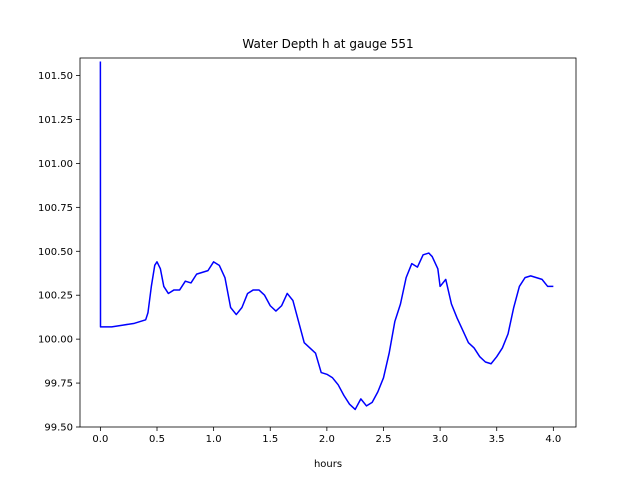 The width and height of the screenshot is (640, 480). I want to click on x-axis: 0.0 0.5 1.0 1.5 2.0 2.5 3.0 3.5 4.0, so click(326, 436).